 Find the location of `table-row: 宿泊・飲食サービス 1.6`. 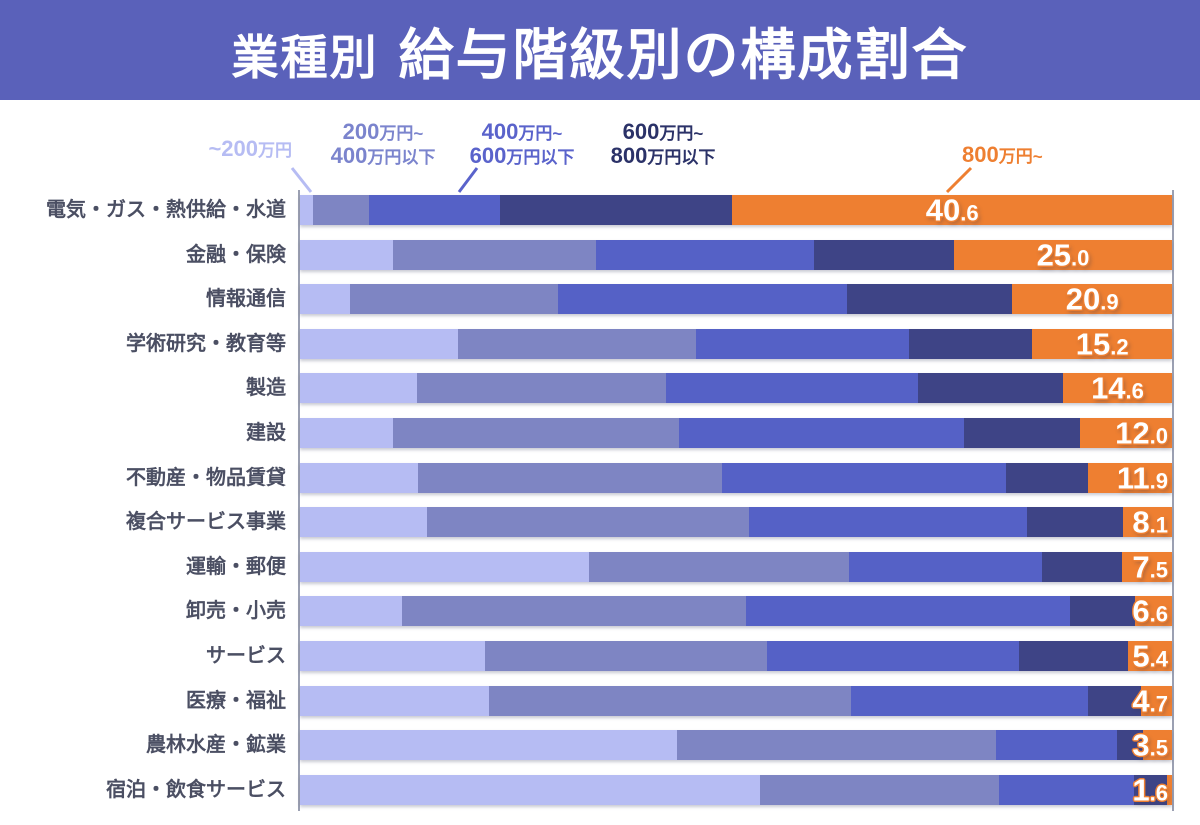

table-row: 宿泊・飲食サービス 1.6 is located at coordinates (600, 789).